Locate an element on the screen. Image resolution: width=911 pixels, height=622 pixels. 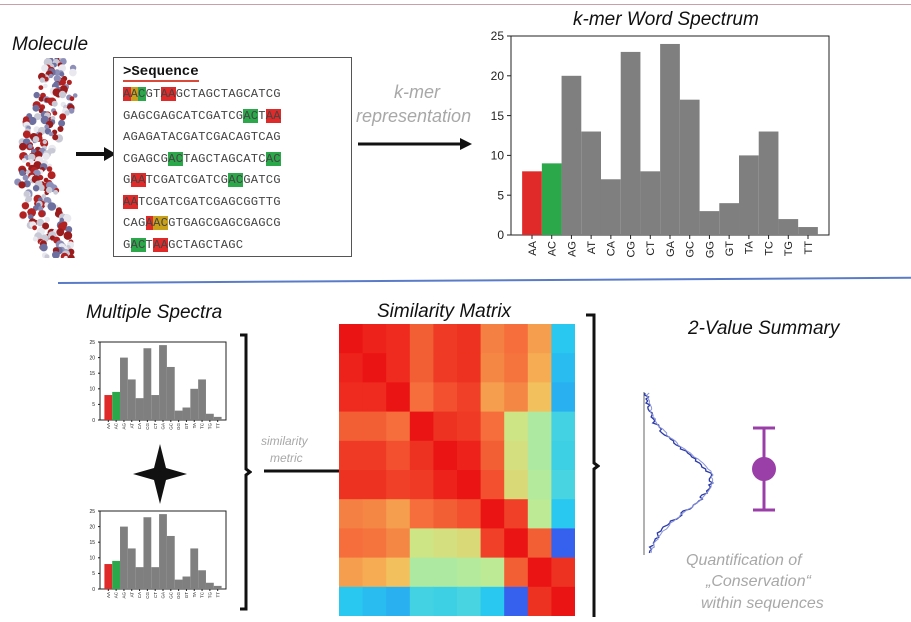
similarity-metric-line2: metric is located at coordinates (286, 458).